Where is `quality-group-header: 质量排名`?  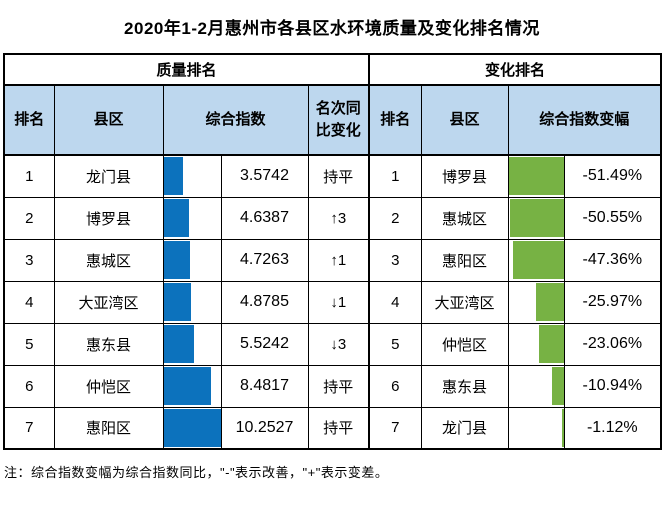 quality-group-header: 质量排名 is located at coordinates (186, 69).